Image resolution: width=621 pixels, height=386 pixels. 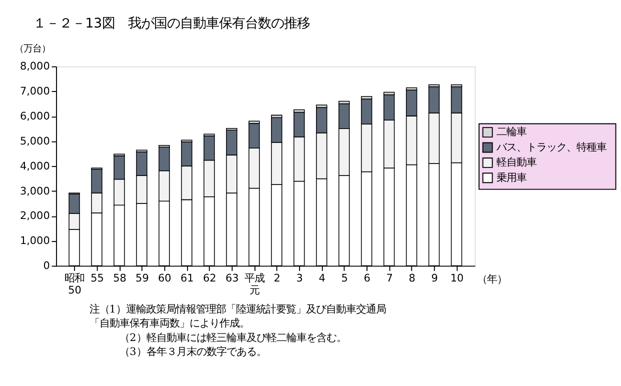 What do you see at coordinates (412, 278) in the screenshot?
I see `x-tick-label: 8` at bounding box center [412, 278].